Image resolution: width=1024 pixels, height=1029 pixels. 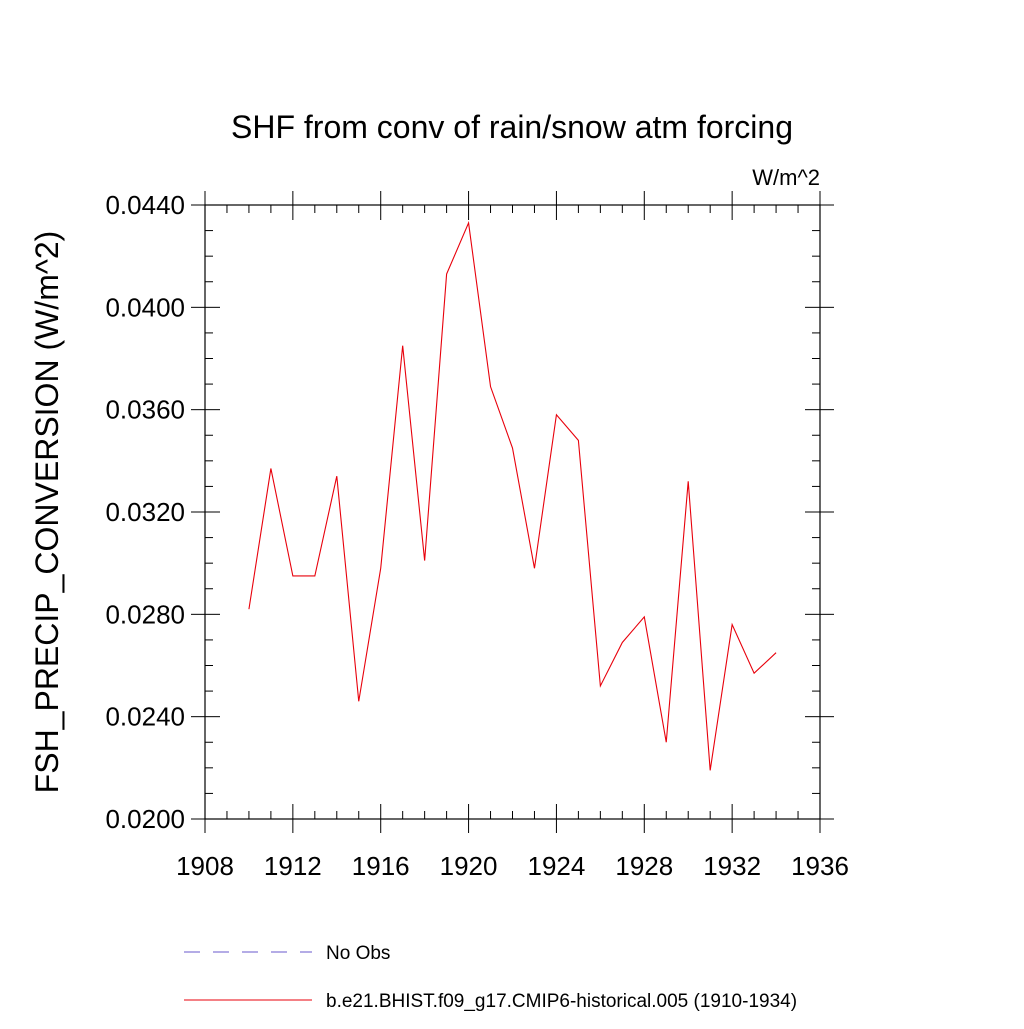 What do you see at coordinates (557, 866) in the screenshot?
I see `x-tick-label: 1924` at bounding box center [557, 866].